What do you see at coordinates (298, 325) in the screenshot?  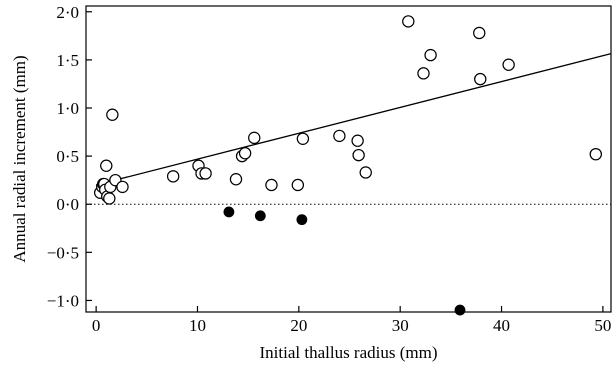 I see `x-tick-label: 20` at bounding box center [298, 325].